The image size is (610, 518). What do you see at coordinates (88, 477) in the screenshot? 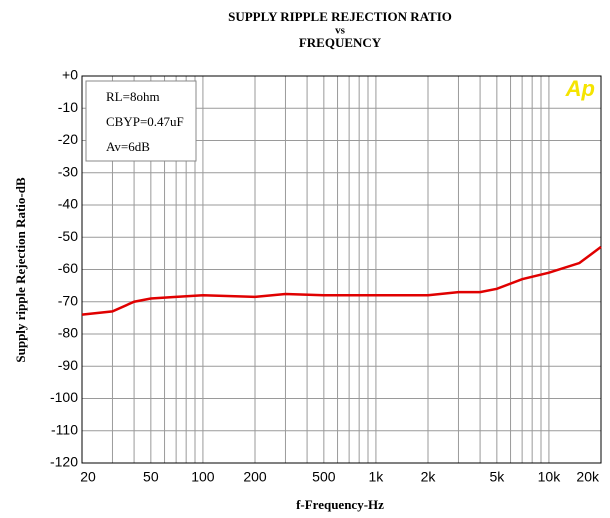
I see `x-tick-label: 20` at bounding box center [88, 477].